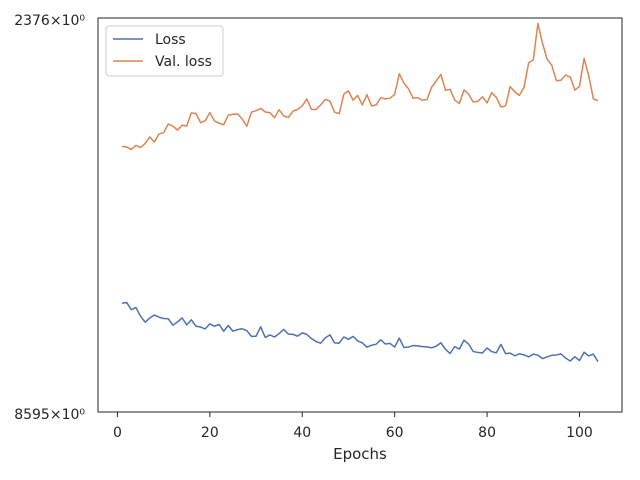 The height and width of the screenshot is (480, 640). I want to click on y-tick-label-bottom: 8595×10⁰, so click(49, 415).